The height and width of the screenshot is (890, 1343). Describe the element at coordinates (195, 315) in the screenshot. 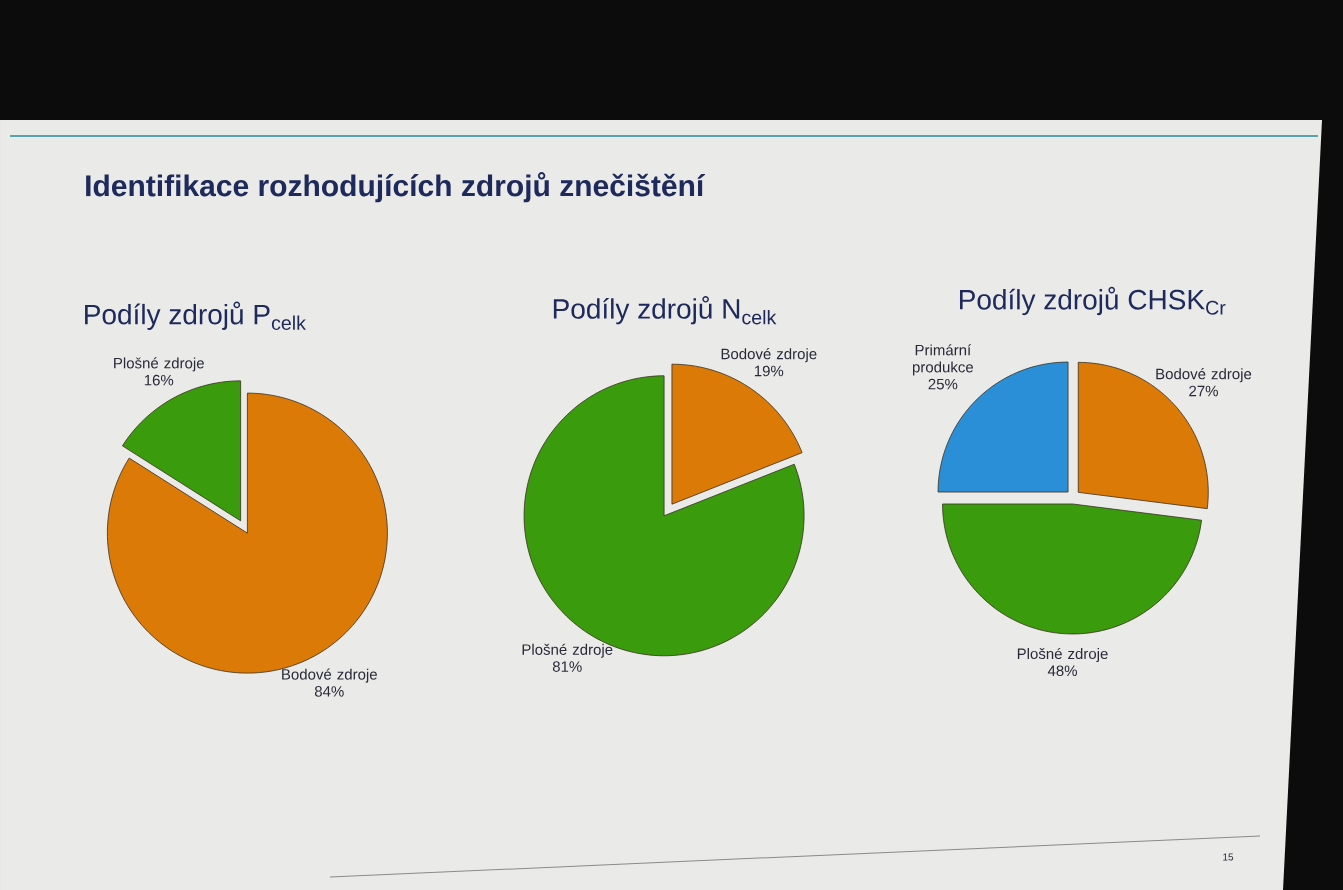

I see `chart-title: Podíly zdrojů P$_{celk}$` at that location.